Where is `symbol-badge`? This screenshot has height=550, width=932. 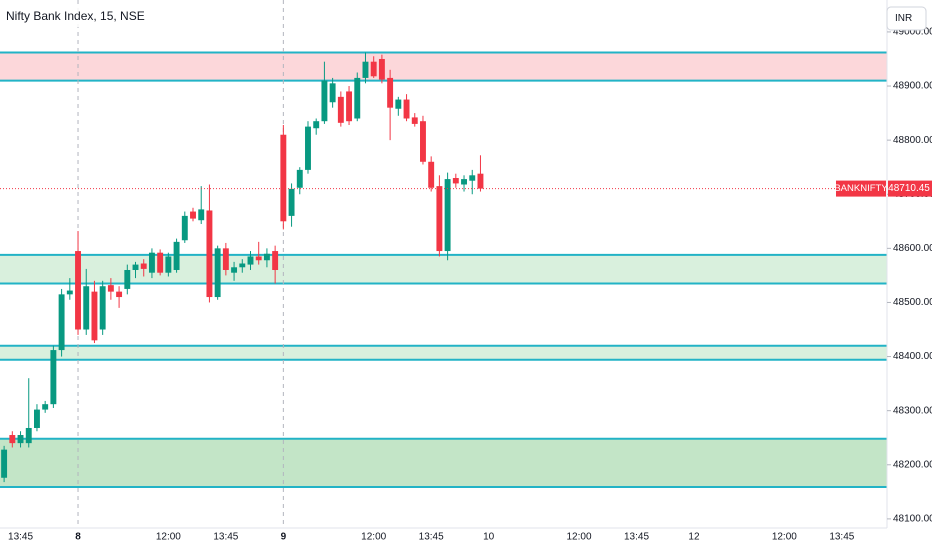 symbol-badge is located at coordinates (861, 188).